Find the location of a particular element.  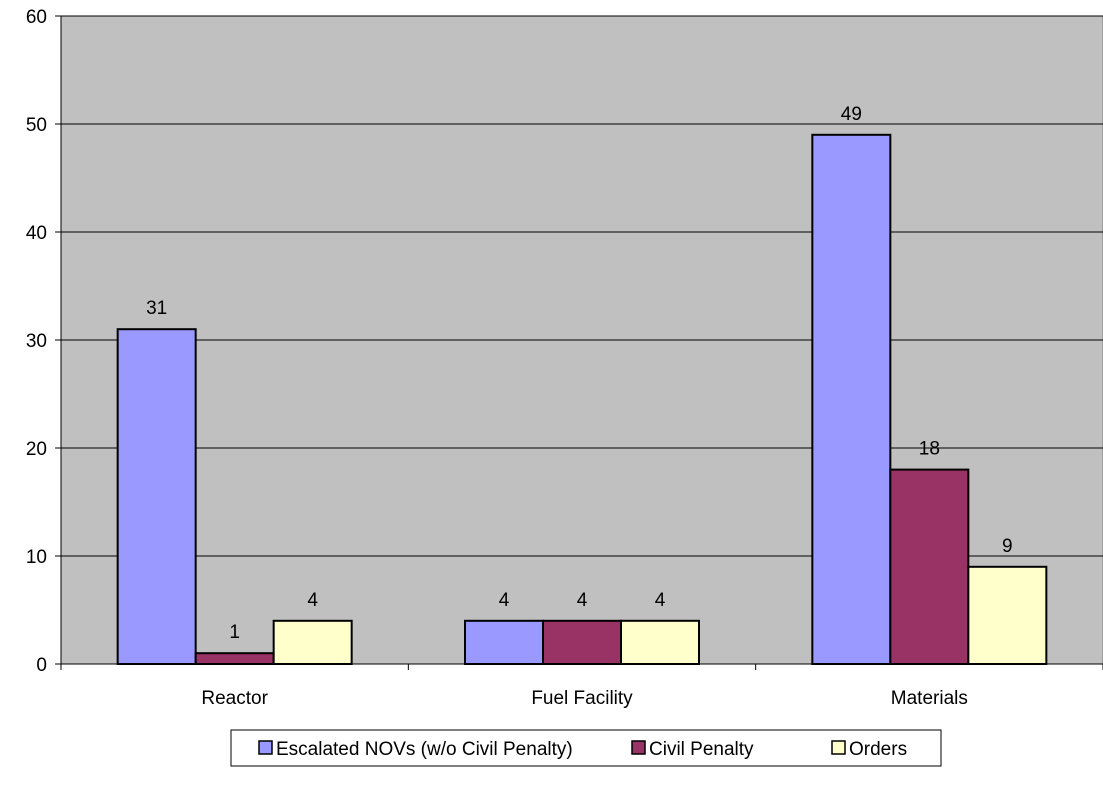

legend-label: Civil Penalty is located at coordinates (701, 749).